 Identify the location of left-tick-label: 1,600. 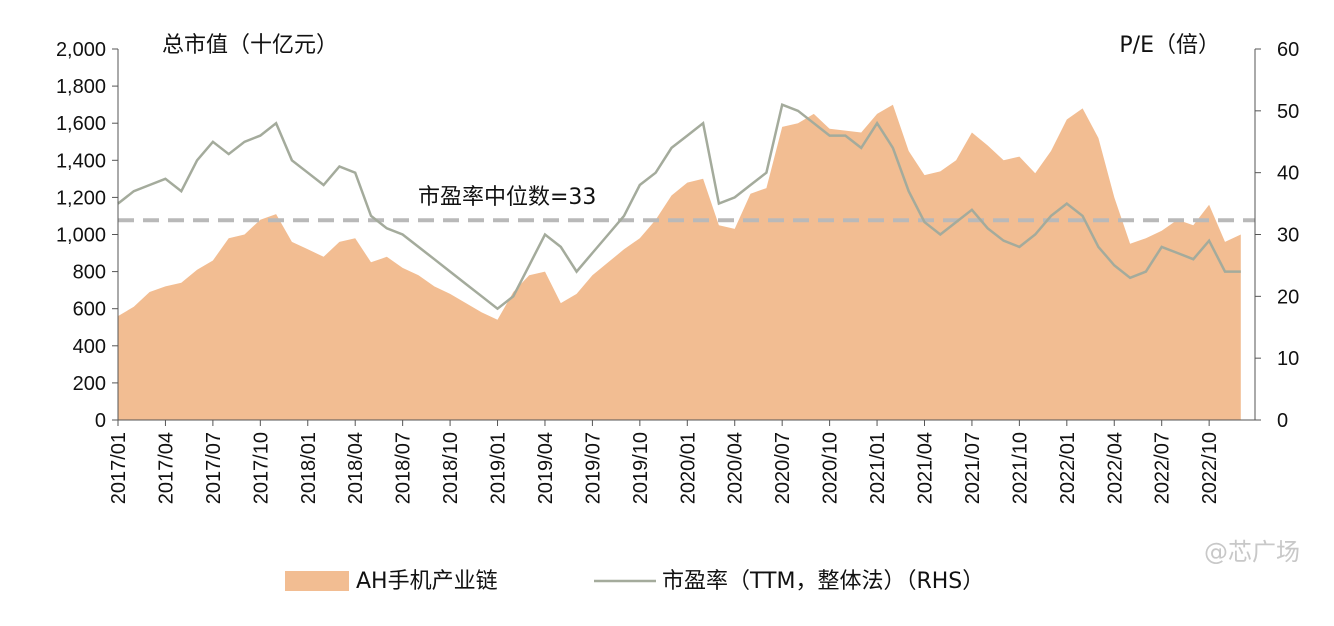
(81, 124).